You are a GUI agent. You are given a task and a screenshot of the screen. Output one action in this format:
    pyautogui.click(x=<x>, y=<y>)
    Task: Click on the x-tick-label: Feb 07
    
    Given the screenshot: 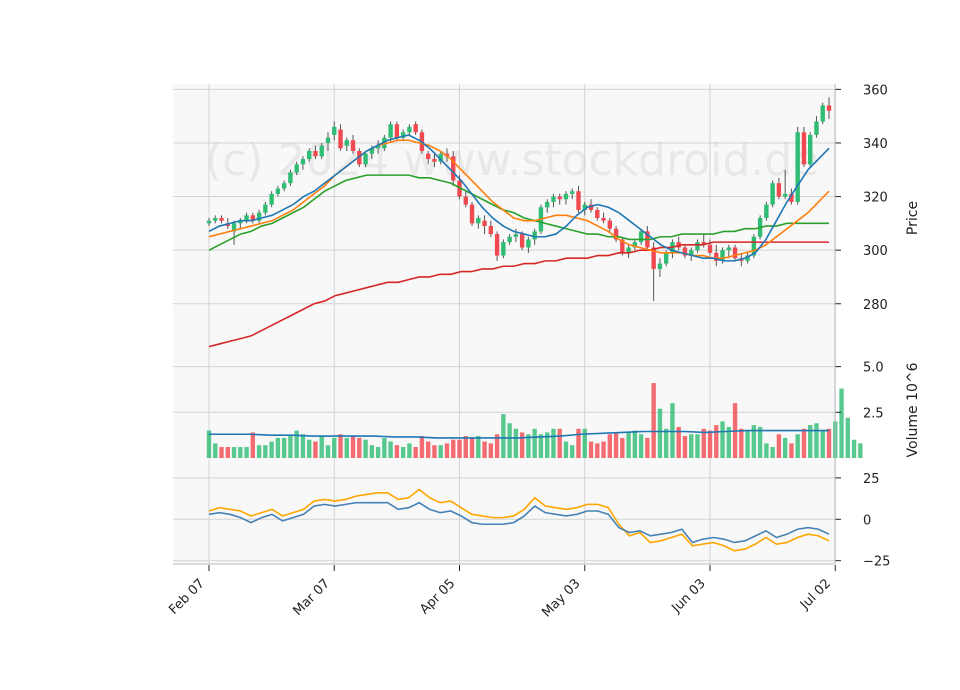 What is the action you would take?
    pyautogui.click(x=187, y=597)
    